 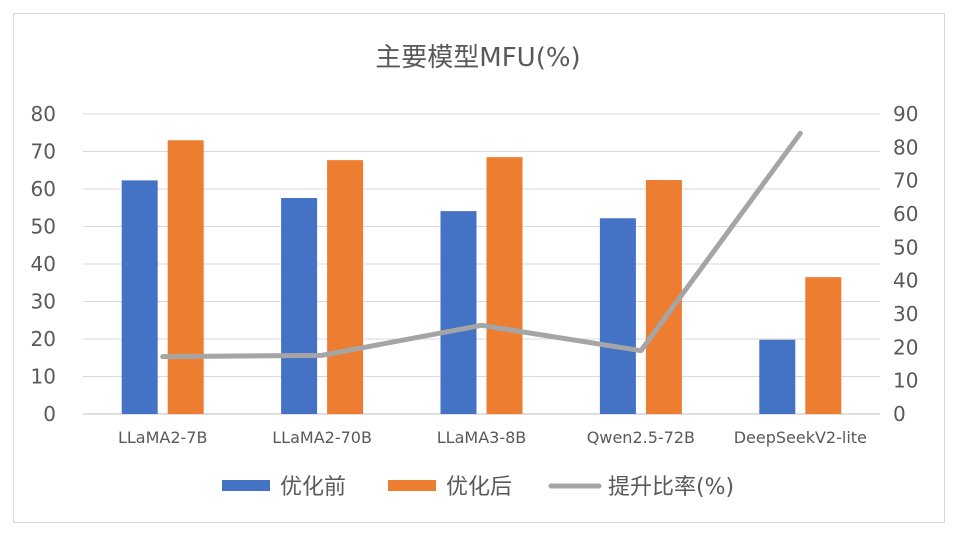 What do you see at coordinates (49, 414) in the screenshot?
I see `left-tick-label: 0` at bounding box center [49, 414].